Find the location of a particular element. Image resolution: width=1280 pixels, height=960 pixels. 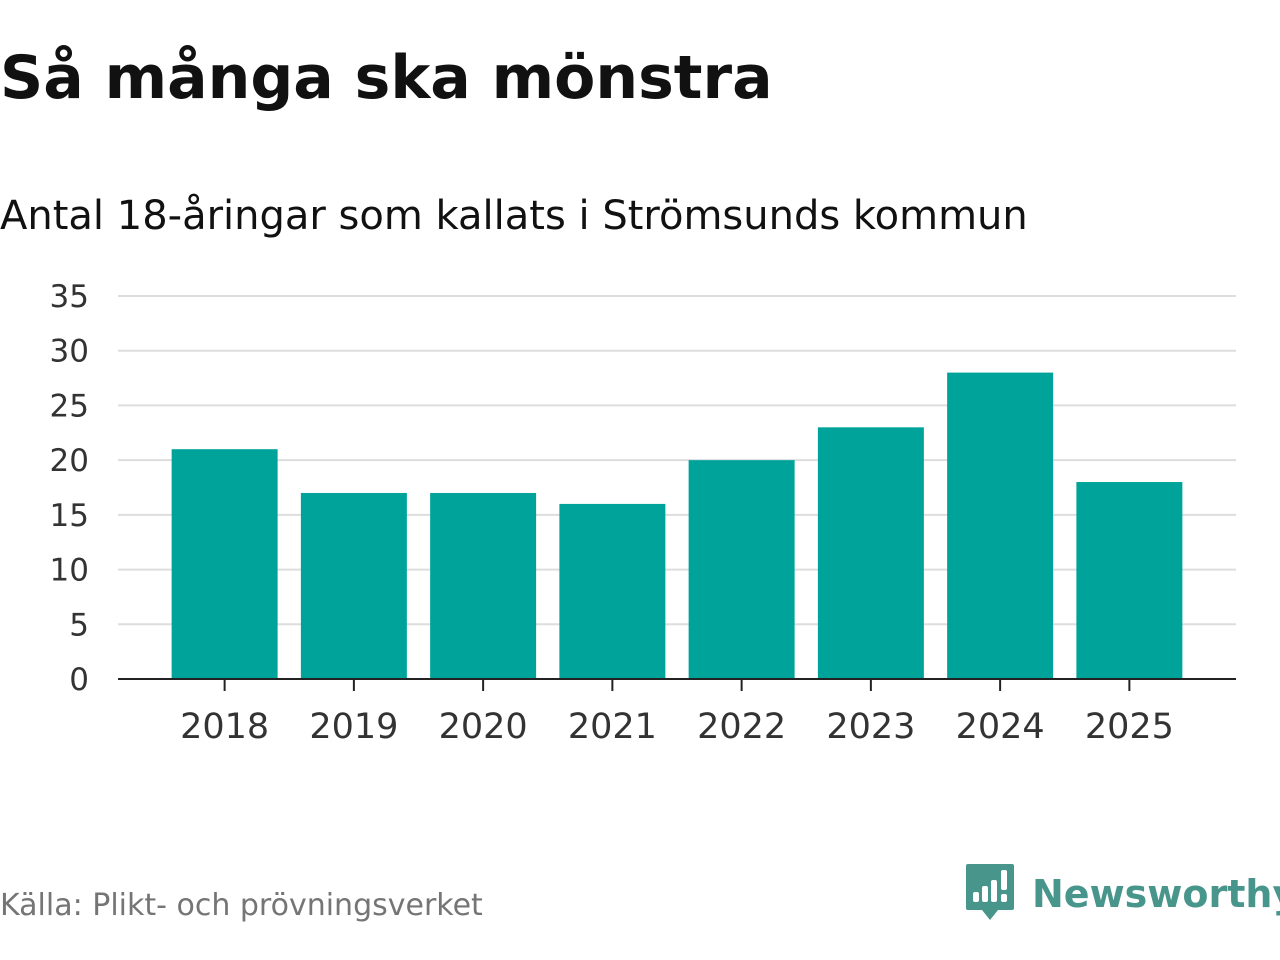

y-tick-label: 15 is located at coordinates (69, 516).